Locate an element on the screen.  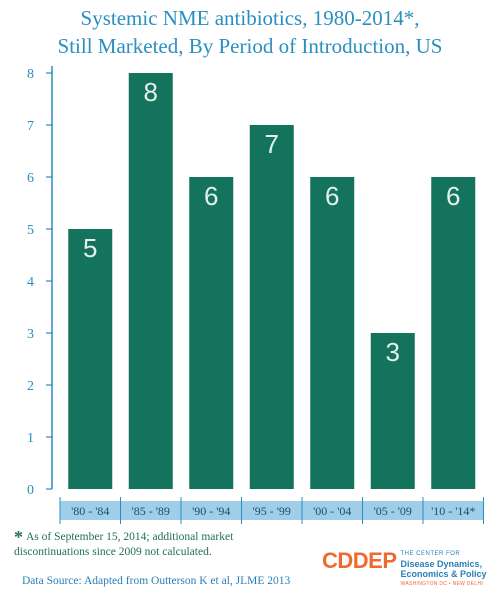
x-category-label: '00 - '04 is located at coordinates (332, 511).